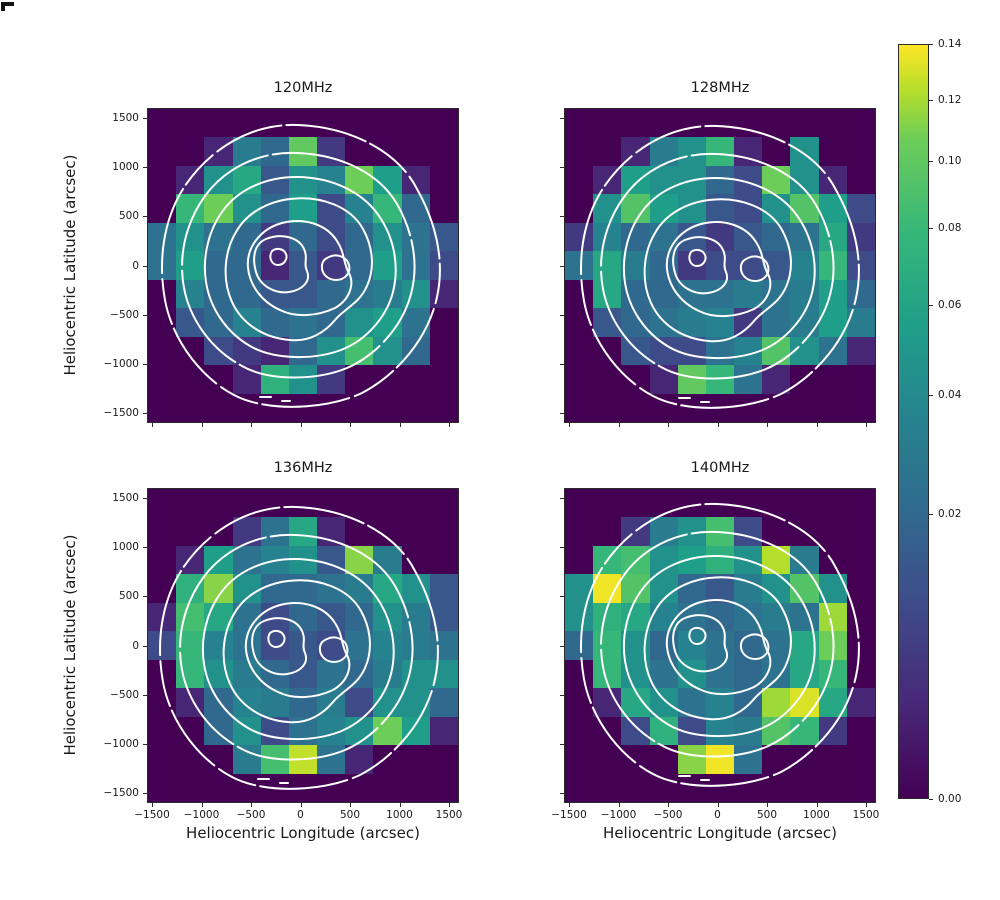 The width and height of the screenshot is (1000, 900). I want to click on heatmap-panel-140mhz, so click(720, 645).